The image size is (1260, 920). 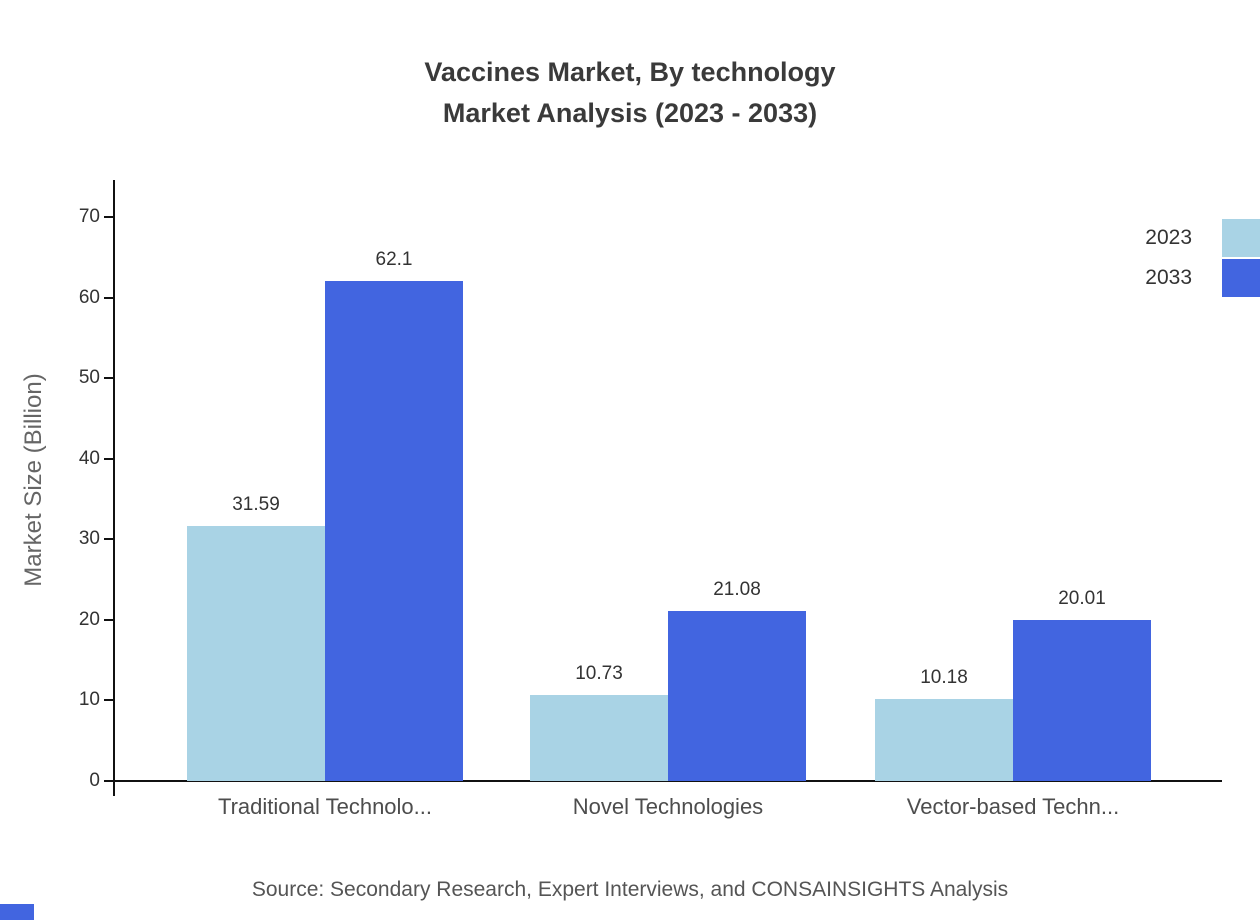 I want to click on chart-title-line1: Vaccines Market, By technology, so click(x=630, y=72).